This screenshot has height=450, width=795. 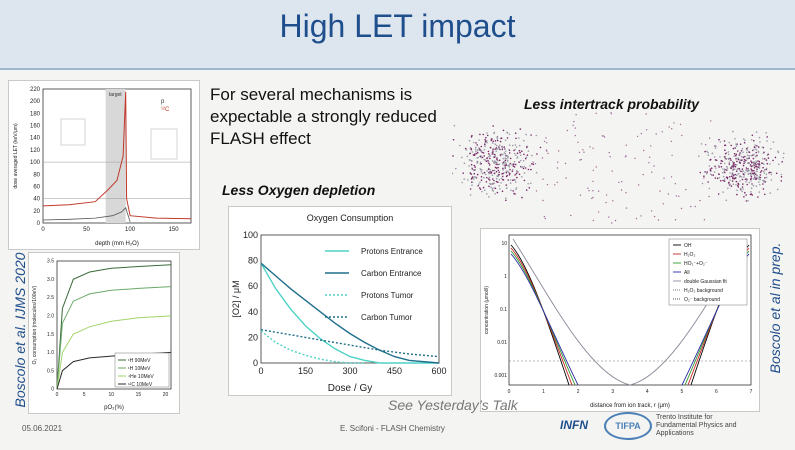 What do you see at coordinates (349, 371) in the screenshot?
I see `x-tick-label: 300` at bounding box center [349, 371].